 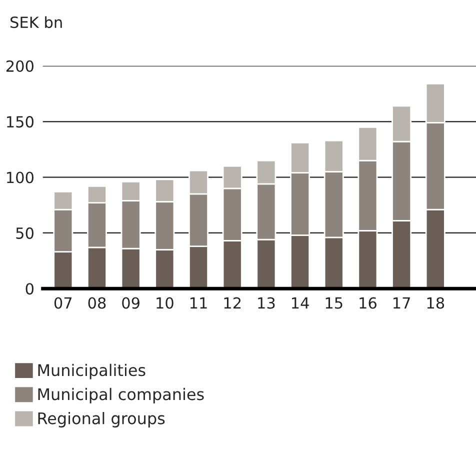 I want to click on x-tick-label: 13, so click(x=266, y=303).